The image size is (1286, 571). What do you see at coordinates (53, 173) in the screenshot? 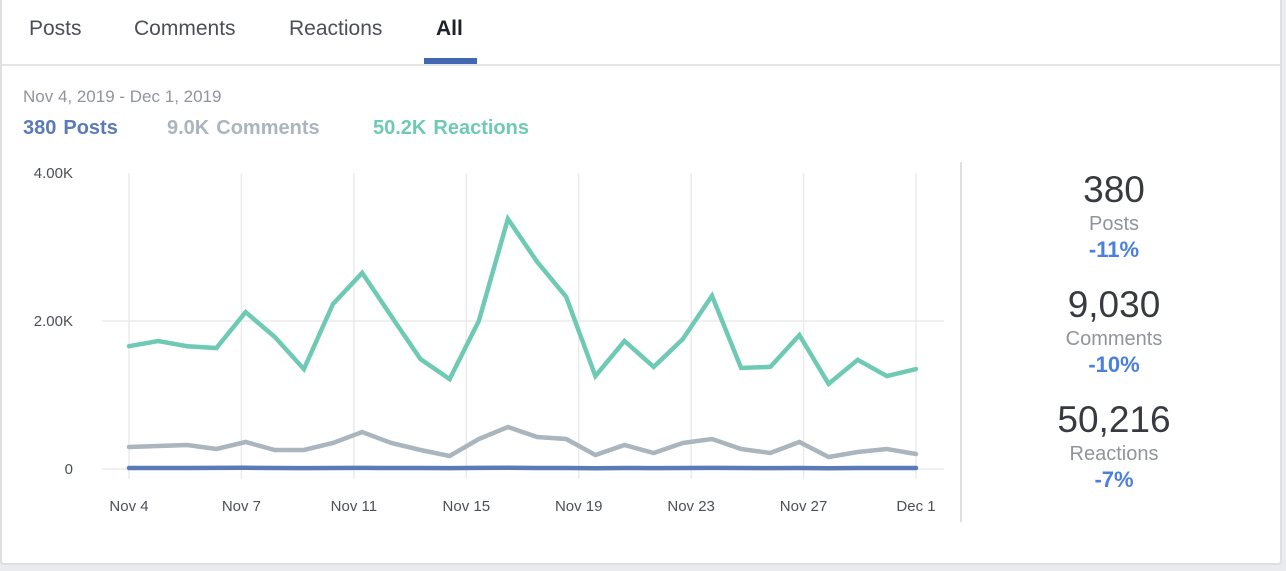
I see `y-tick-label: 4.00K` at bounding box center [53, 173].